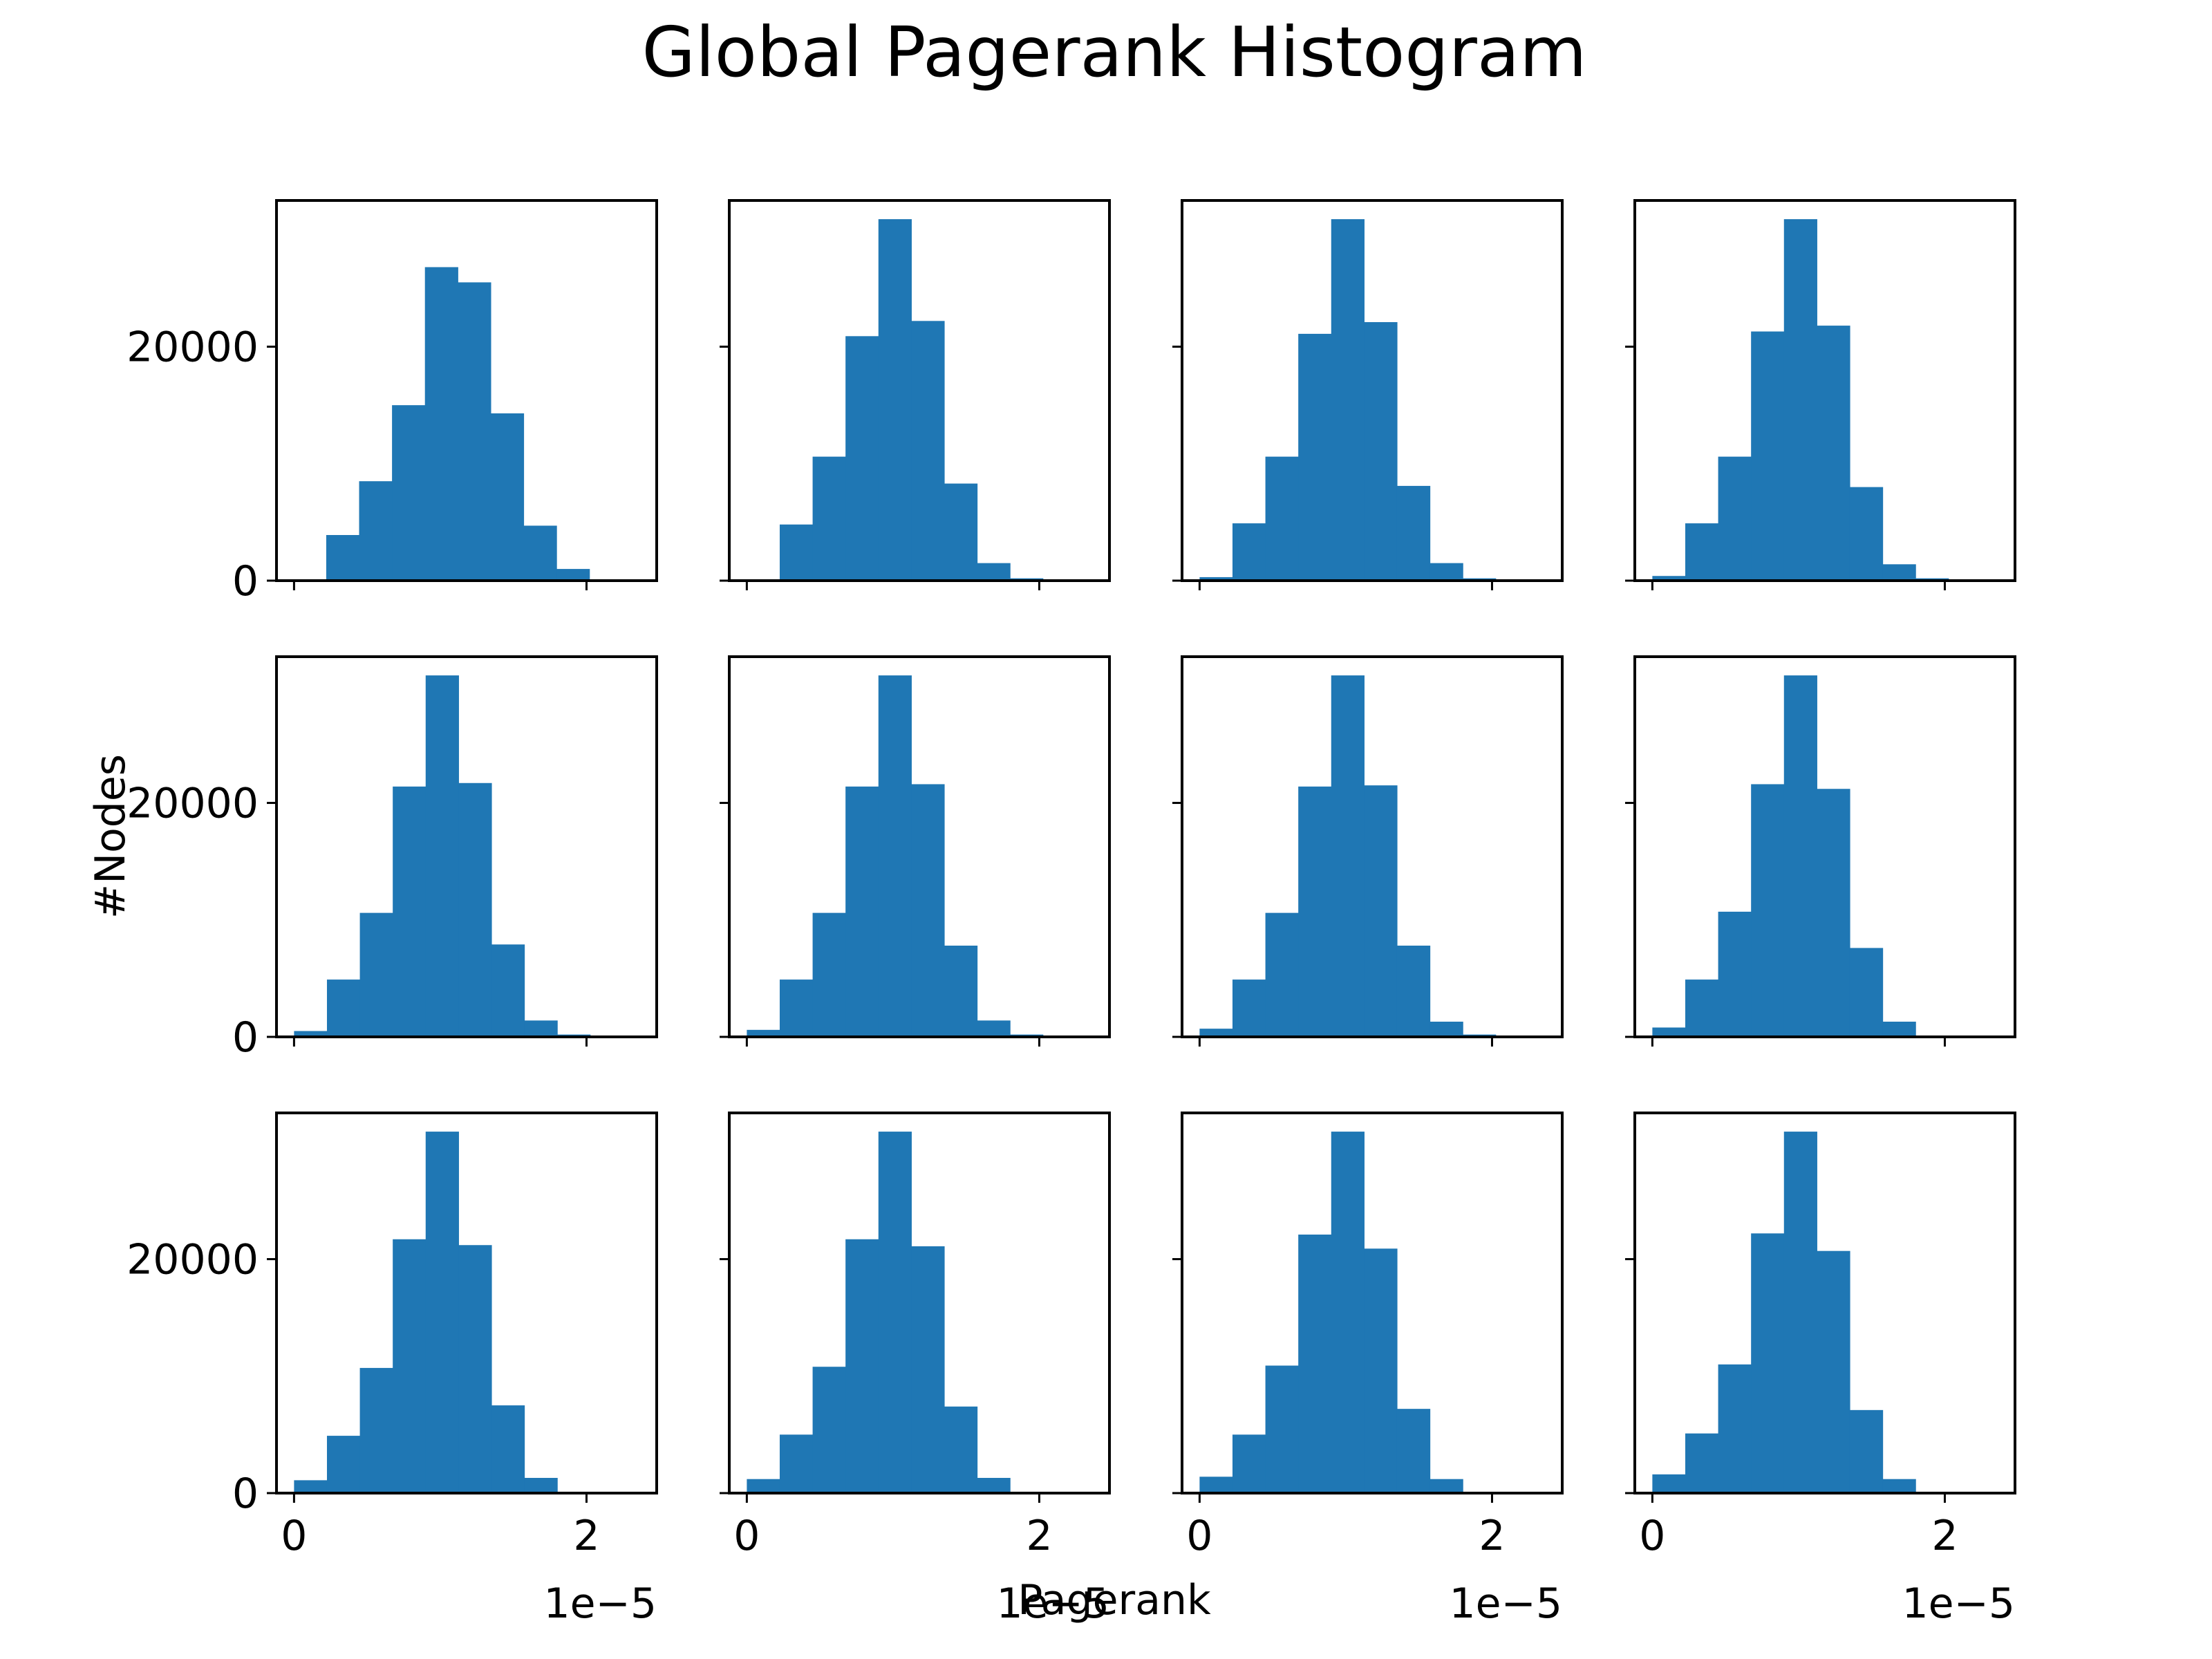 Image resolution: width=2212 pixels, height=1659 pixels. I want to click on panel-9: 0 2 0 20000 1e−5, so click(392, 1370).